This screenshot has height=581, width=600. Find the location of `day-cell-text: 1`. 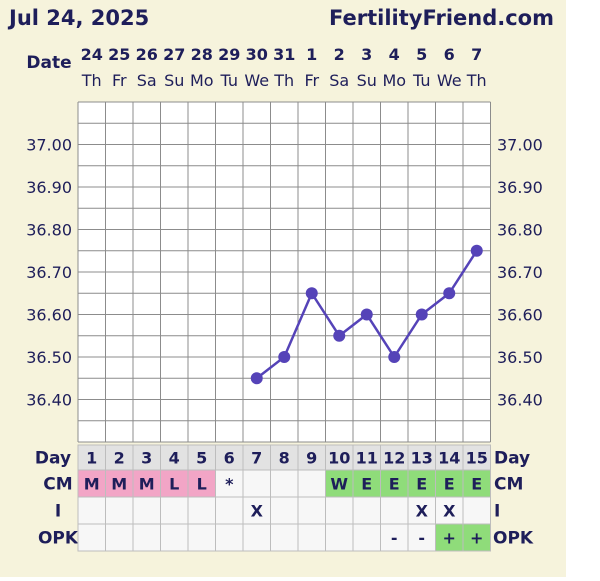

day-cell-text: 1 is located at coordinates (91, 458).